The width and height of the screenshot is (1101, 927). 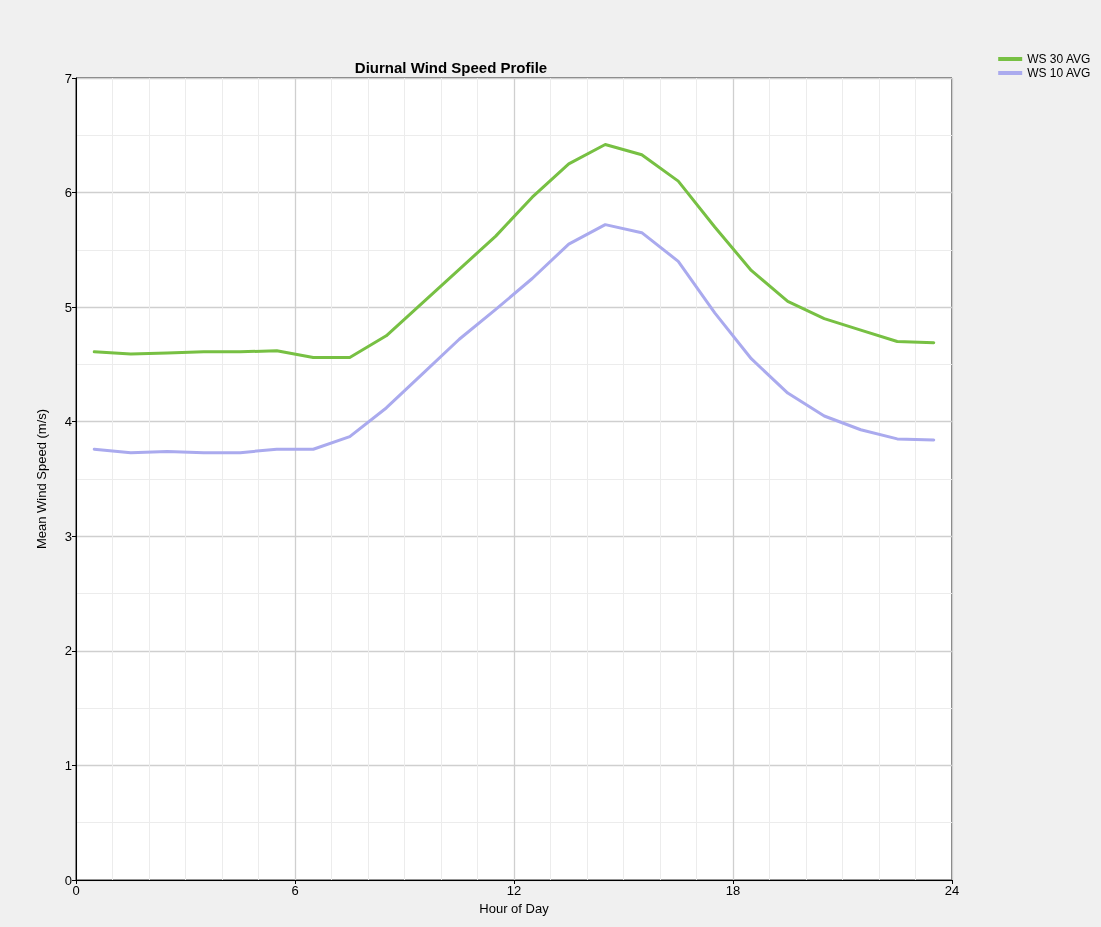 What do you see at coordinates (68, 880) in the screenshot?
I see `y-tick-label: 0` at bounding box center [68, 880].